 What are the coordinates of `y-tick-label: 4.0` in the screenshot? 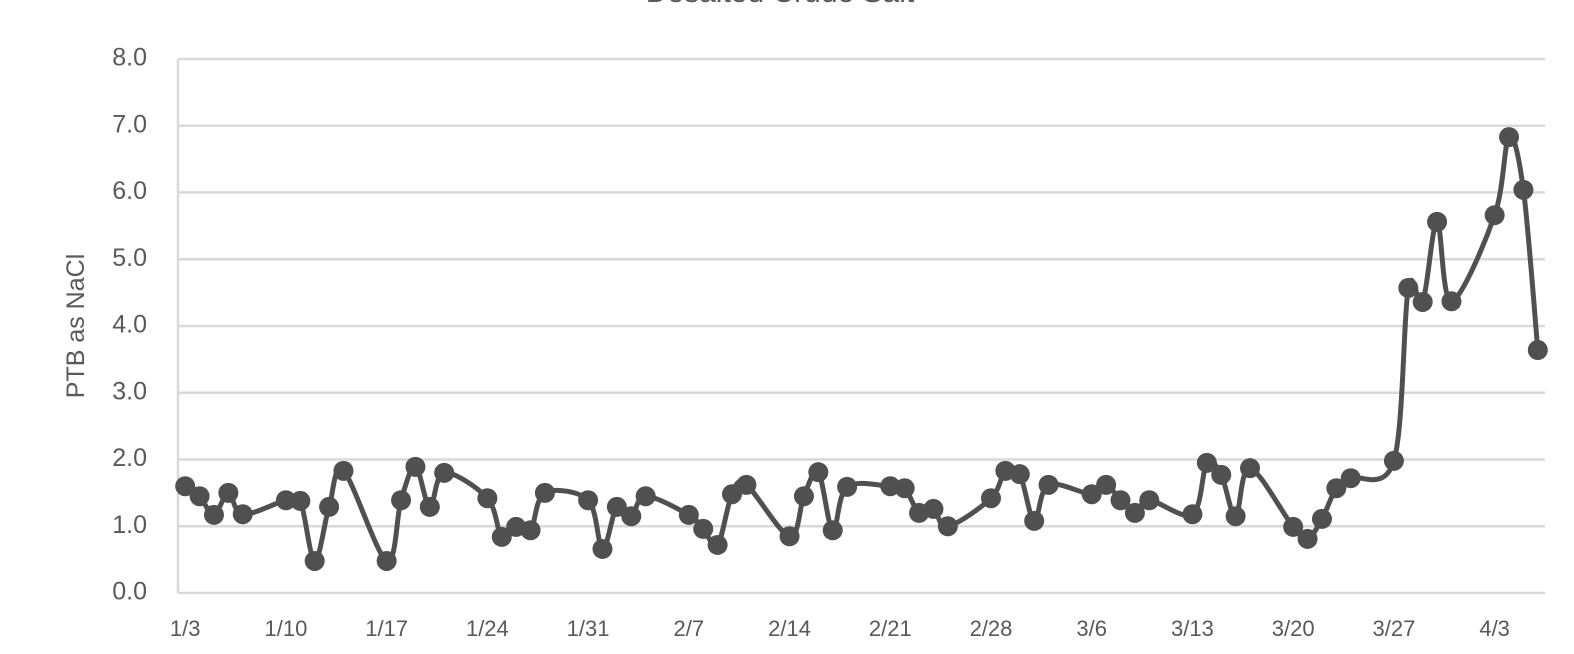 It's located at (129, 325).